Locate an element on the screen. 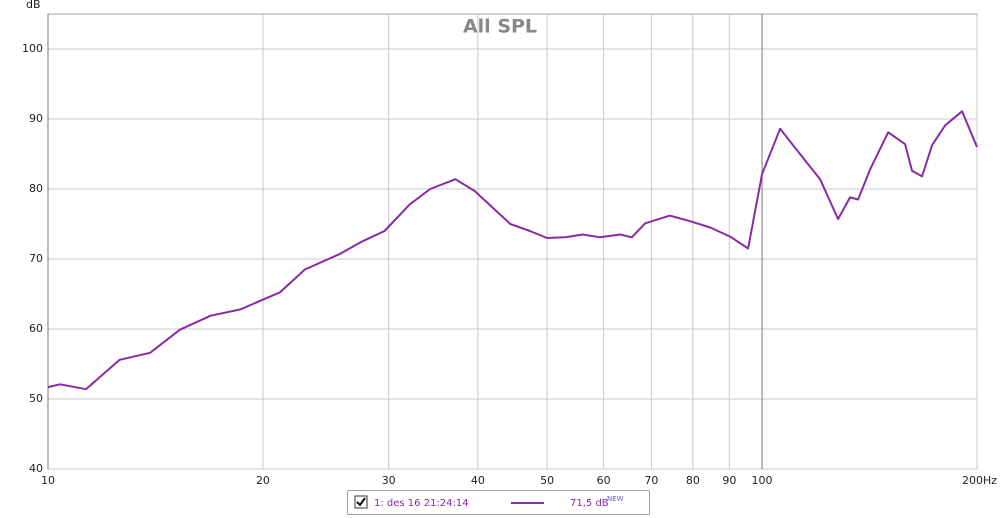  x-tick-label: 70 is located at coordinates (651, 480).